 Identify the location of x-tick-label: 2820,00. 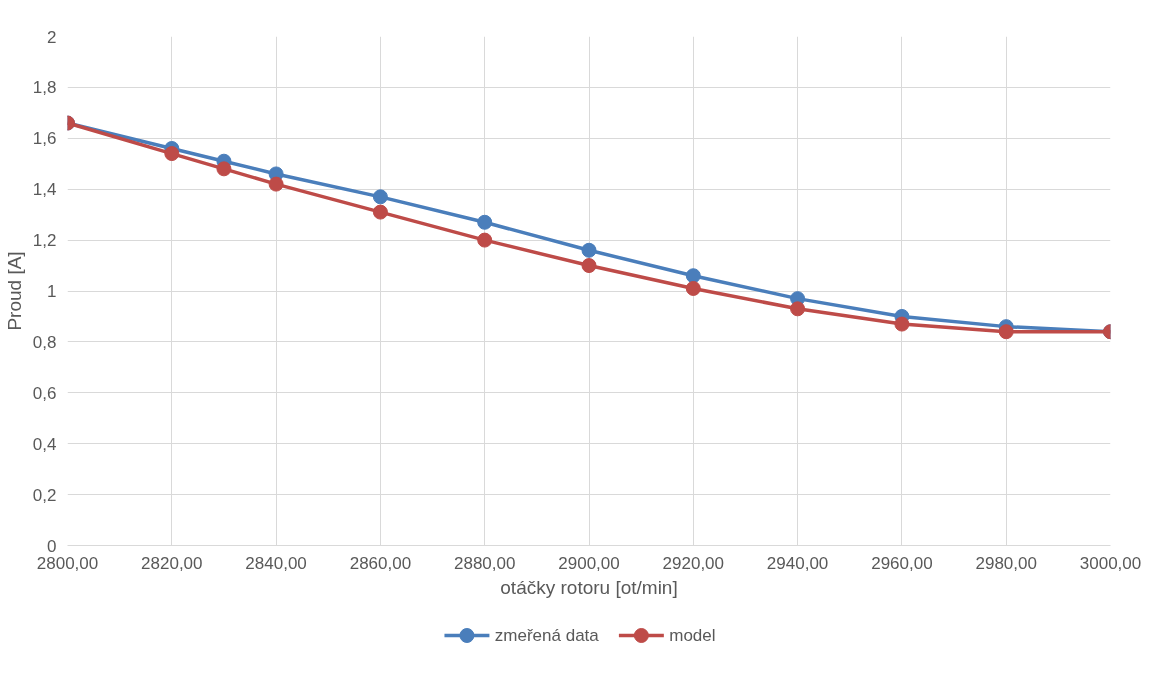
(172, 563).